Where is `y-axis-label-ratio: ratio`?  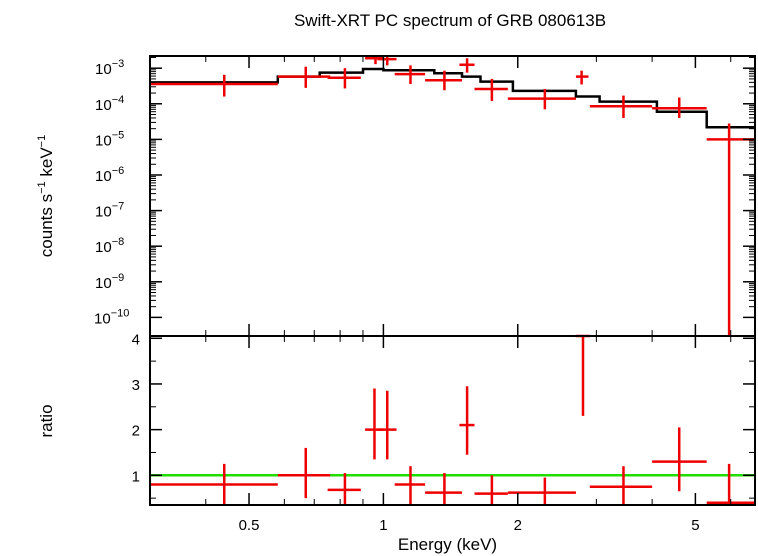 y-axis-label-ratio: ratio is located at coordinates (46, 420).